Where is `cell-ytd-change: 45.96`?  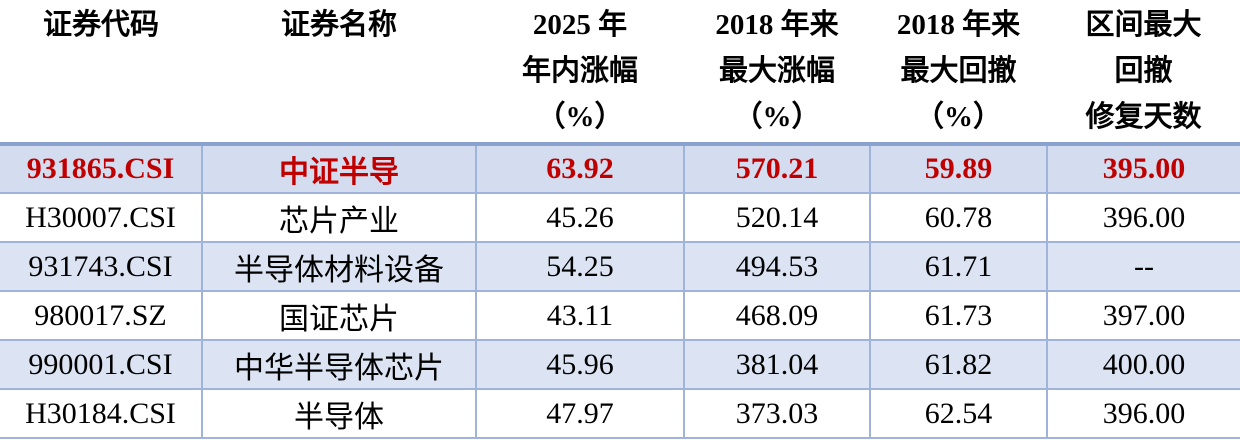 cell-ytd-change: 45.96 is located at coordinates (579, 365).